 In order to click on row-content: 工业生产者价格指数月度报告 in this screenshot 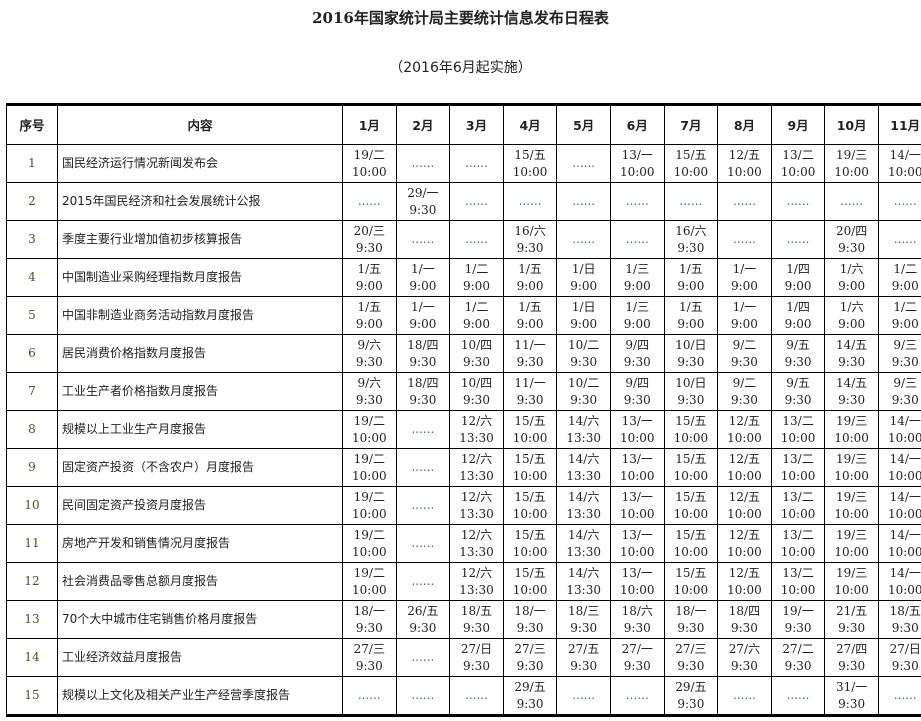, I will do `click(200, 391)`.